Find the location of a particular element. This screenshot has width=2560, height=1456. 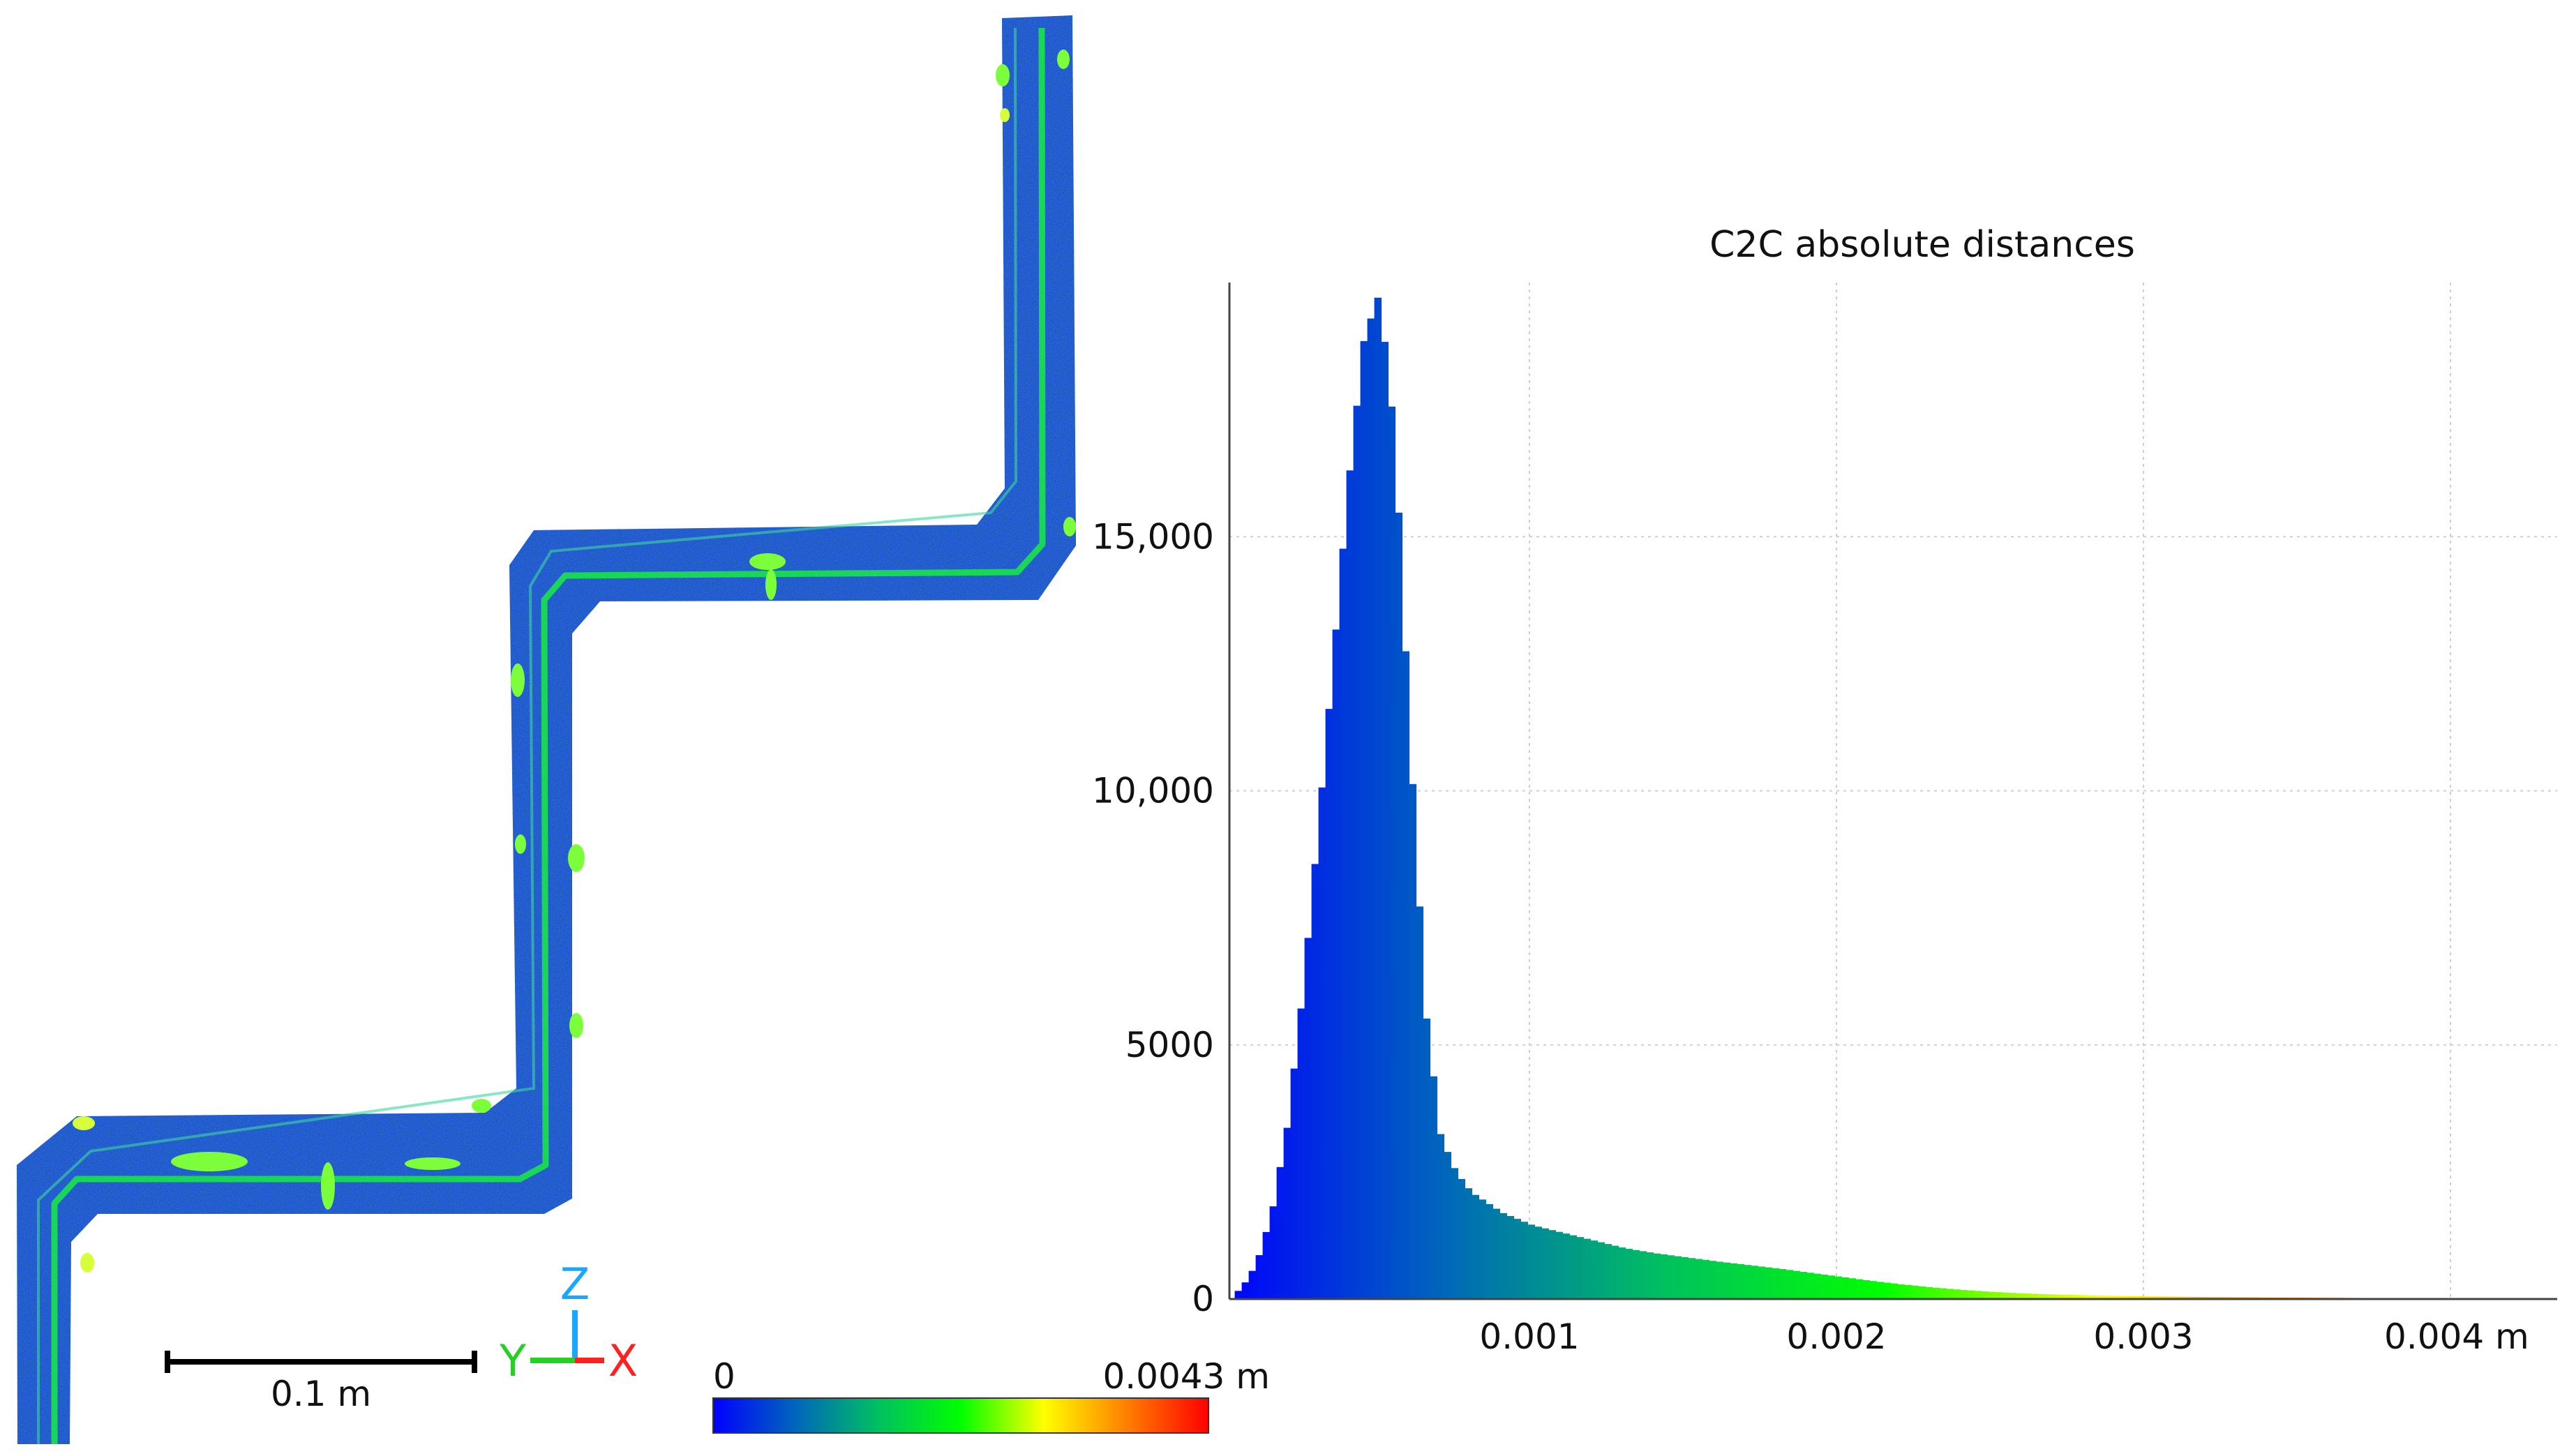

axis-triad: Z Y X is located at coordinates (568, 1322).